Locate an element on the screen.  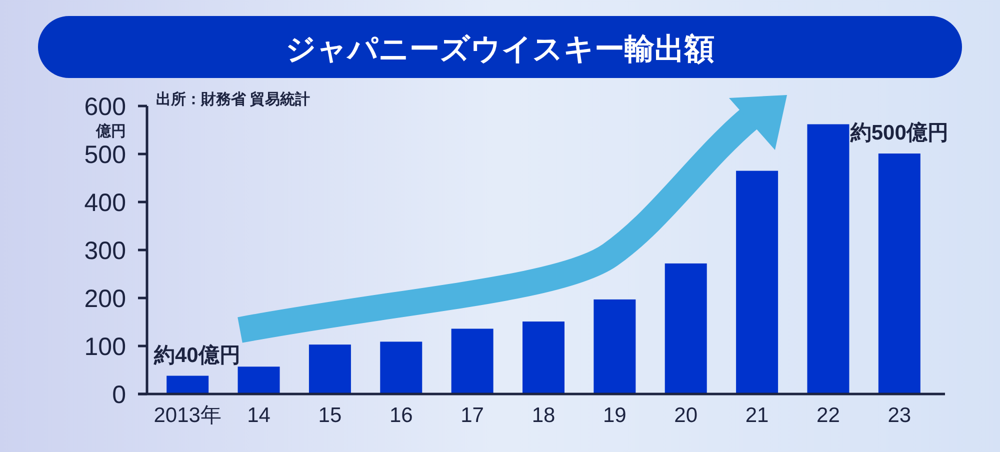
chart-title: ジャパニーズウイスキー輸出額 is located at coordinates (500, 49).